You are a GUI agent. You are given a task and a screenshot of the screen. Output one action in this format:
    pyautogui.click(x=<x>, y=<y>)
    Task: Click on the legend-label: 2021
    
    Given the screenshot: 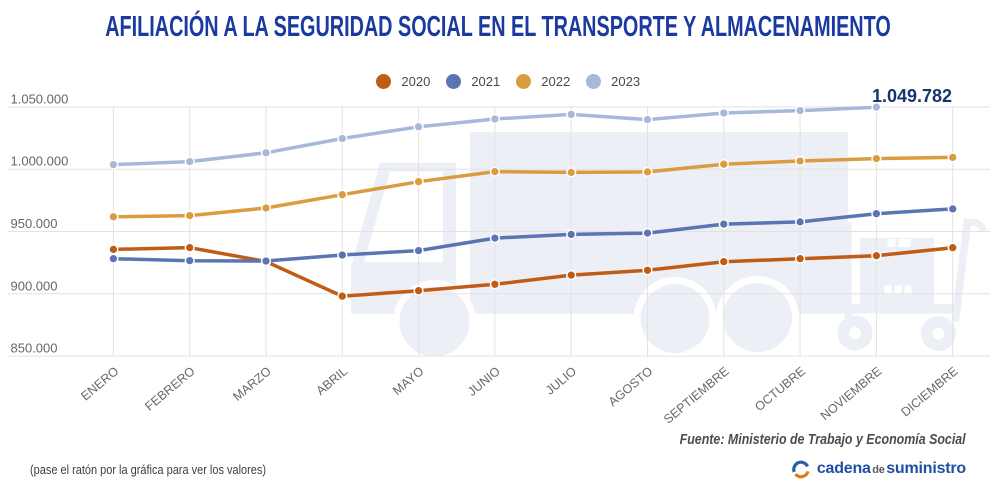 What is the action you would take?
    pyautogui.click(x=486, y=81)
    